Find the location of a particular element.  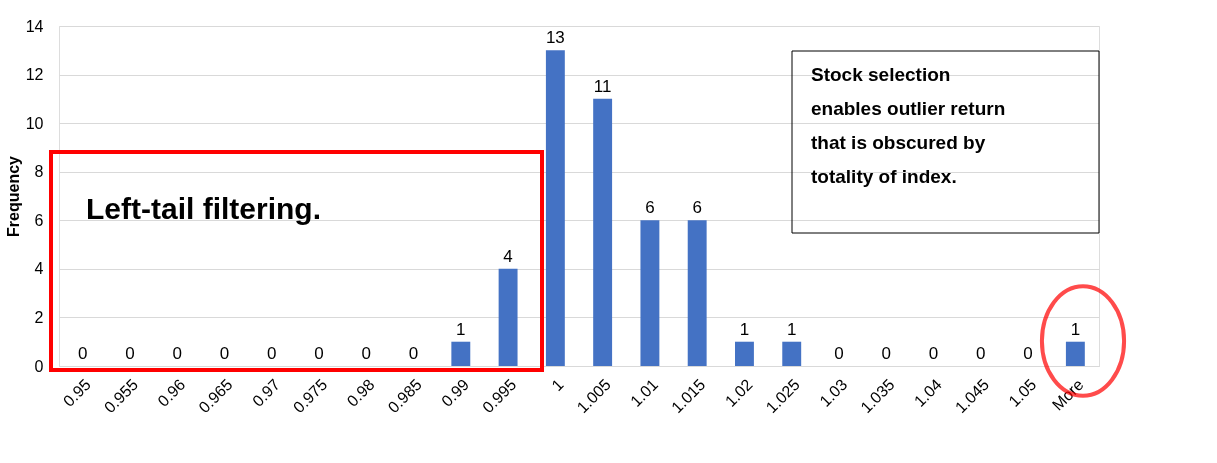

x-tick-label: 1 is located at coordinates (557, 385).